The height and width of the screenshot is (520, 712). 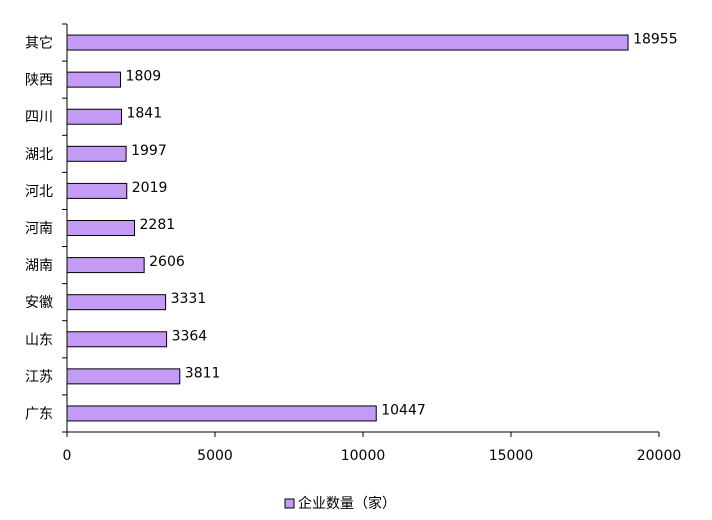 I want to click on category-label: 河南, so click(x=39, y=229).